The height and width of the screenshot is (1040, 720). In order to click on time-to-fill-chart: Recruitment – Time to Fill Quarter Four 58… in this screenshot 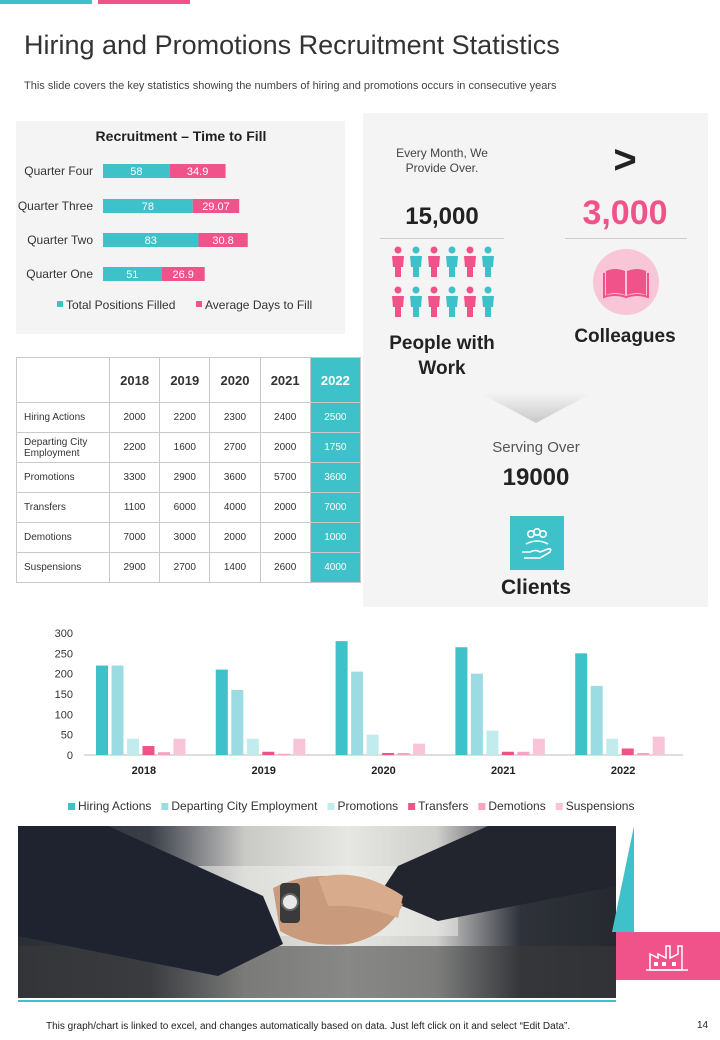, I will do `click(180, 227)`.